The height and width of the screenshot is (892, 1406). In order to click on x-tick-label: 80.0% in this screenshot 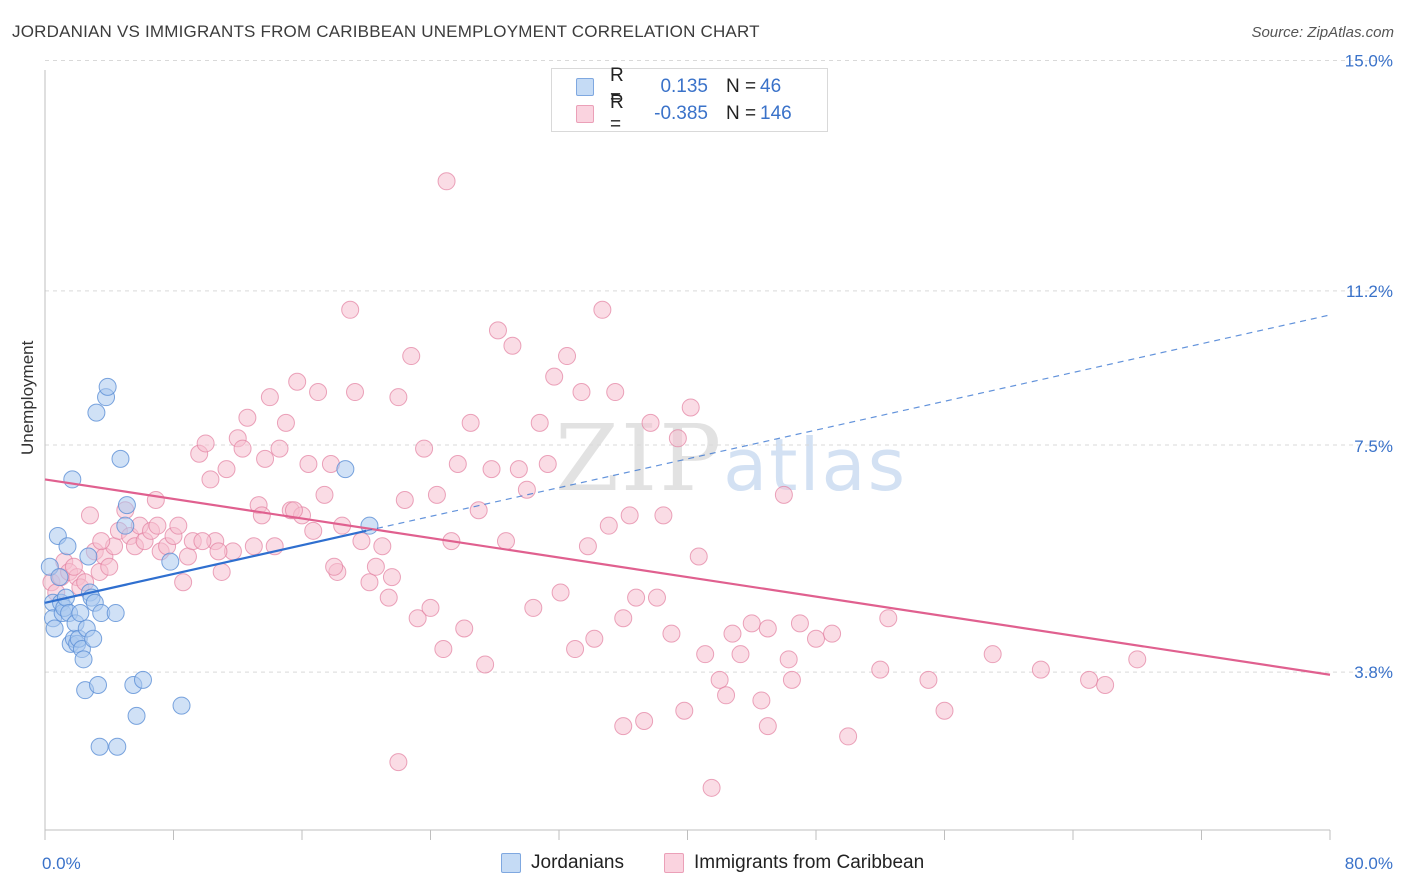, I will do `click(1369, 863)`.